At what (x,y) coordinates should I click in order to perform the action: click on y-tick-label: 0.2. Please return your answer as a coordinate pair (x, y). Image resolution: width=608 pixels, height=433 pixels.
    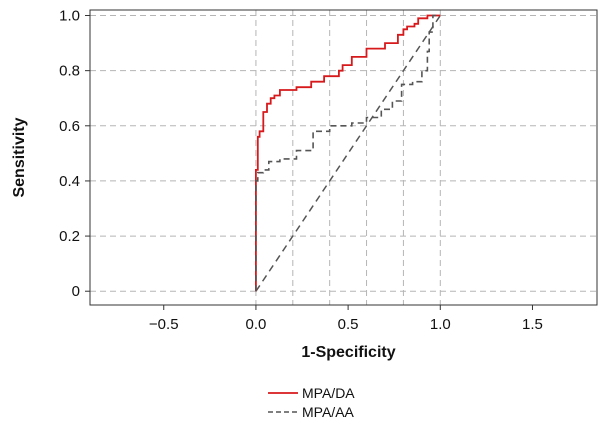
    Looking at the image, I should click on (69, 236).